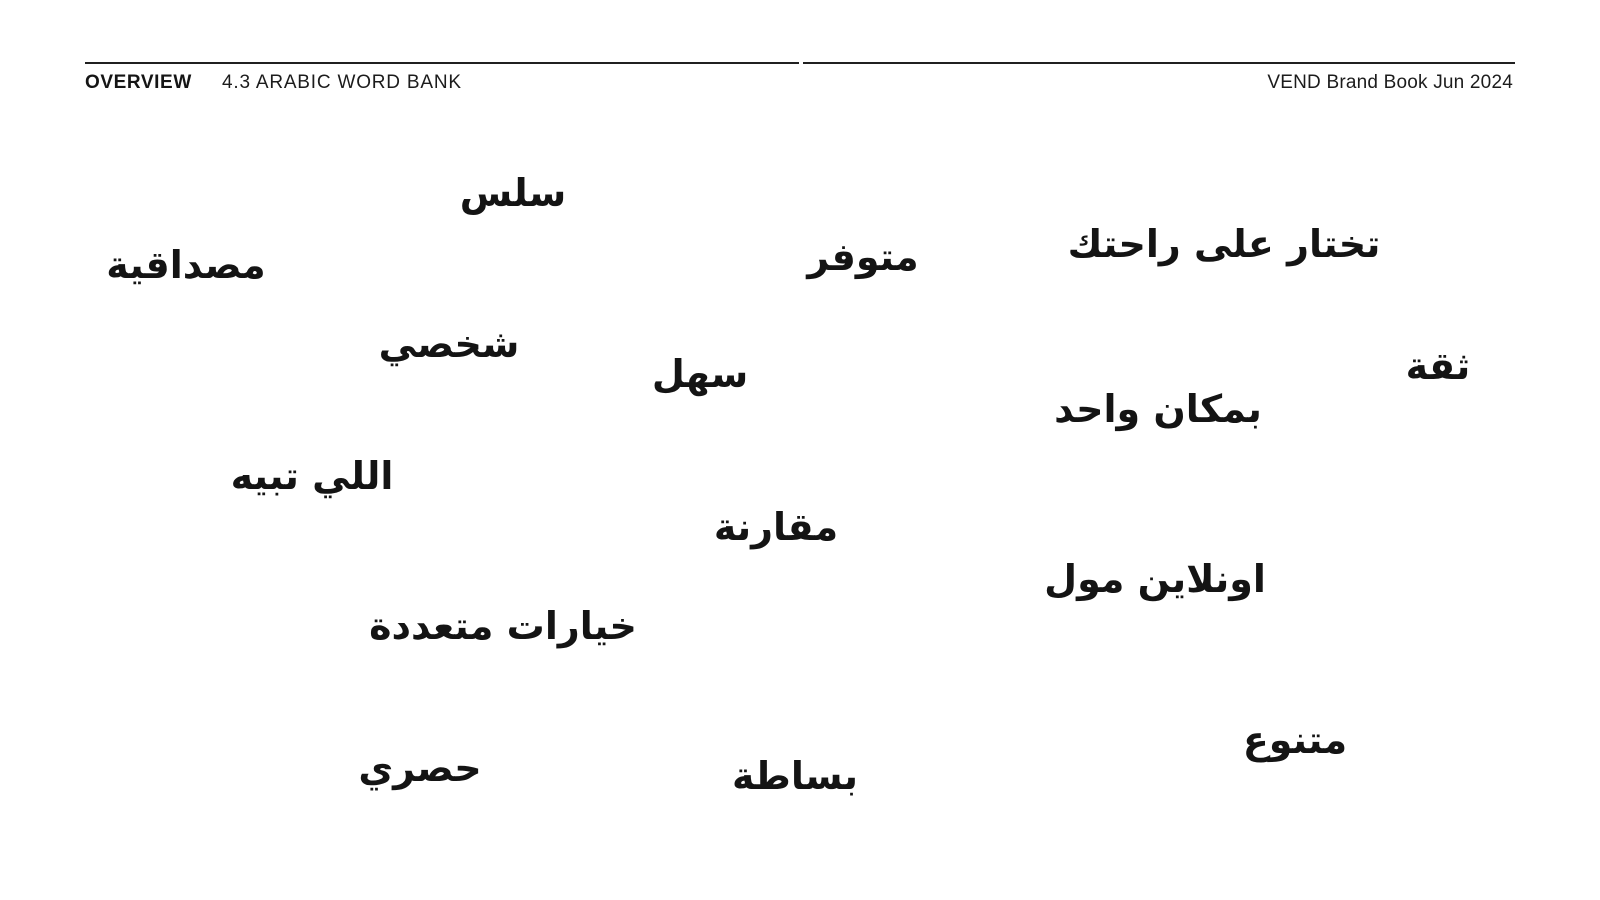  What do you see at coordinates (138, 82) in the screenshot?
I see `section-label: OVERVIEW` at bounding box center [138, 82].